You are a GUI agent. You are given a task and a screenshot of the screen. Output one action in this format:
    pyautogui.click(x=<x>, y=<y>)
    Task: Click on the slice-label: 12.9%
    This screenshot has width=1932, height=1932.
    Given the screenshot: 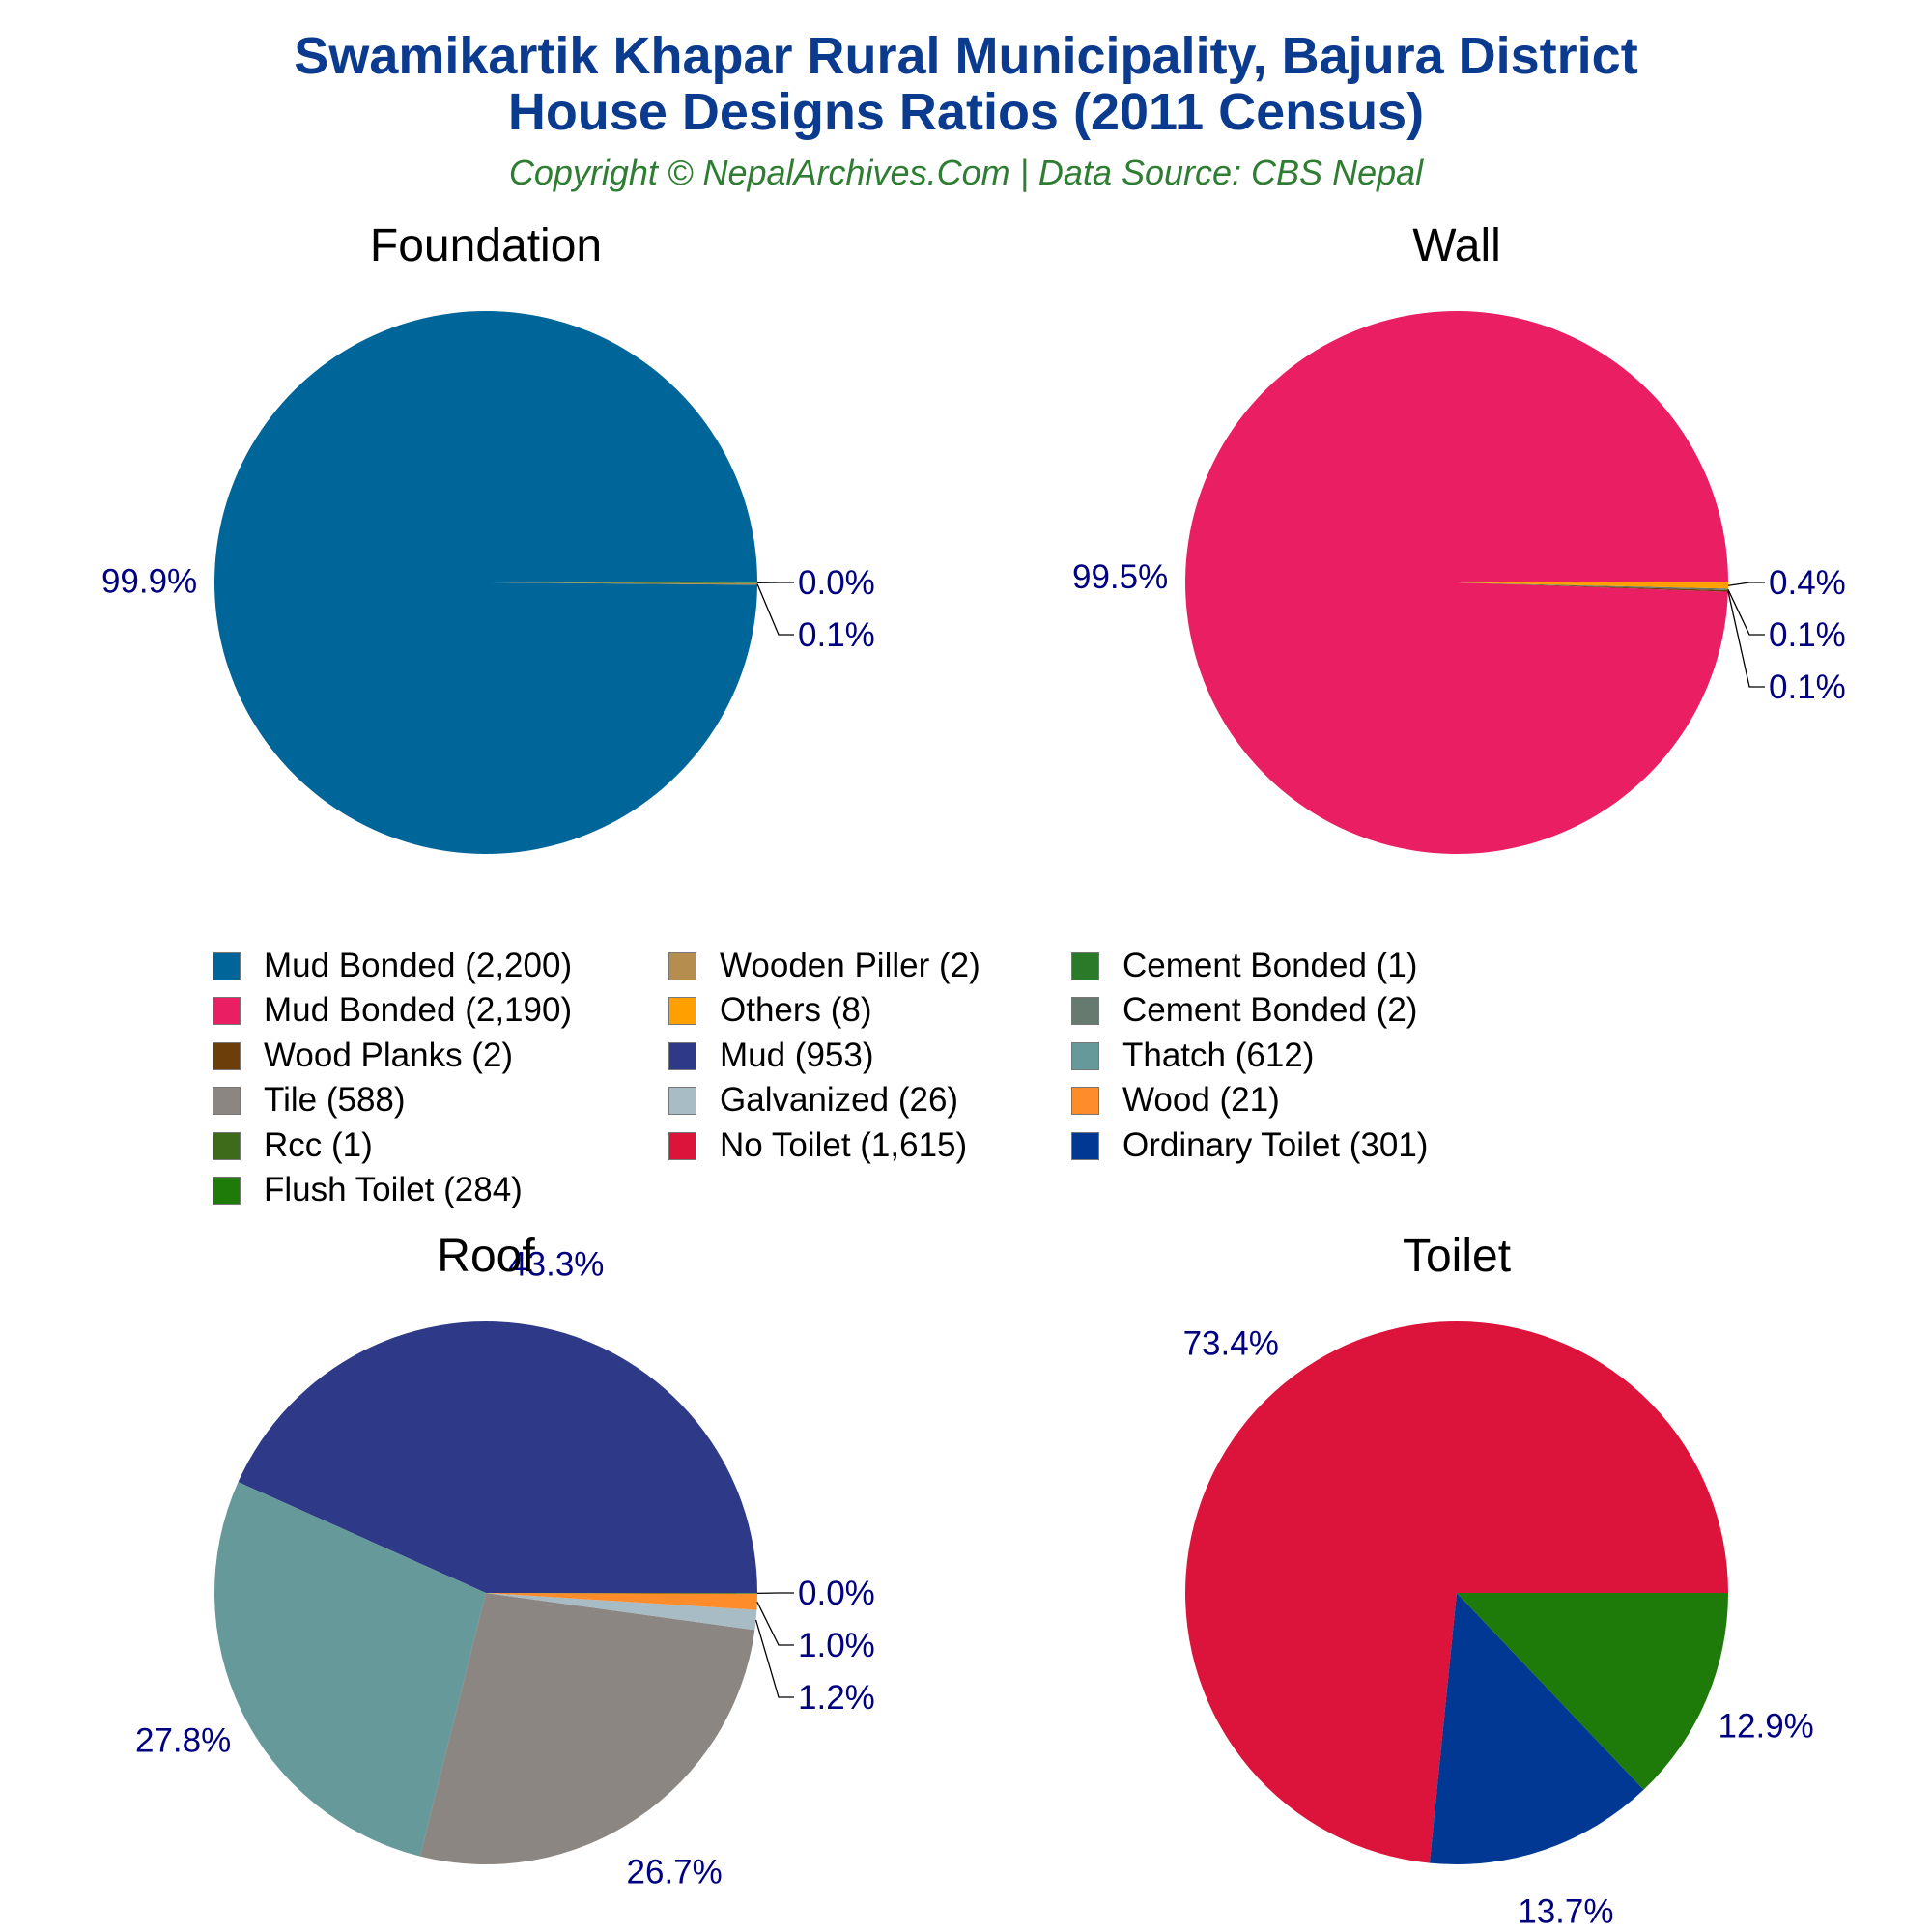 What is the action you would take?
    pyautogui.click(x=1766, y=1726)
    